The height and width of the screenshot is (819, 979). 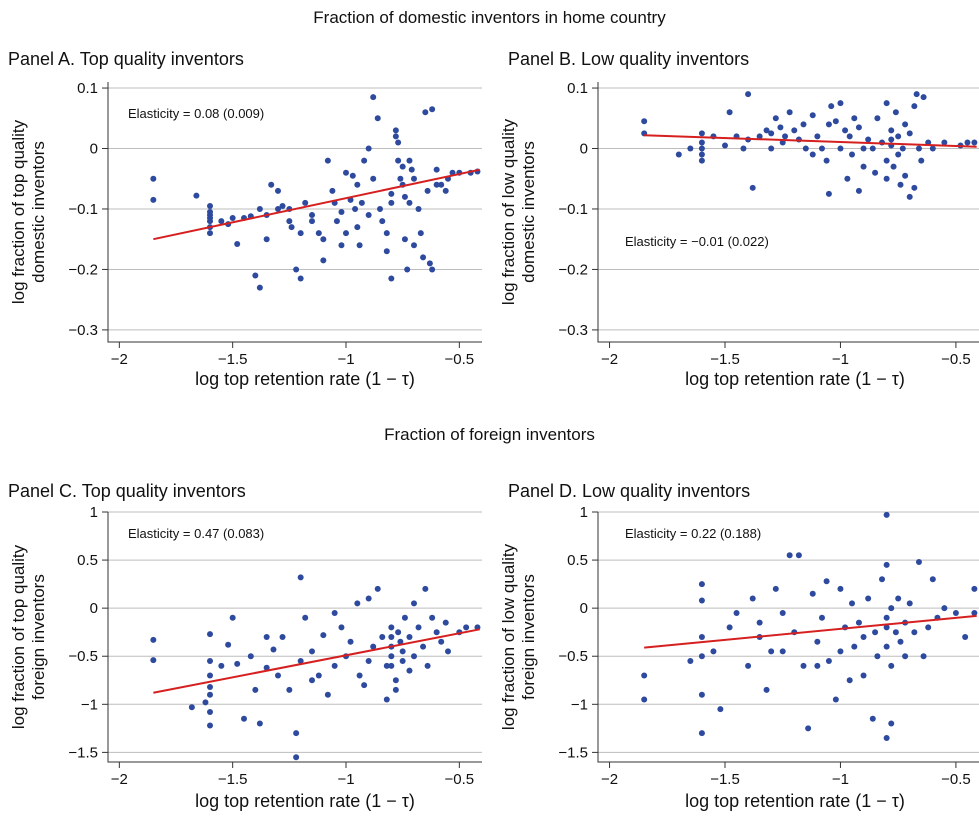 I want to click on section-title-foreign: Fraction of foreign inventors, so click(x=489, y=434).